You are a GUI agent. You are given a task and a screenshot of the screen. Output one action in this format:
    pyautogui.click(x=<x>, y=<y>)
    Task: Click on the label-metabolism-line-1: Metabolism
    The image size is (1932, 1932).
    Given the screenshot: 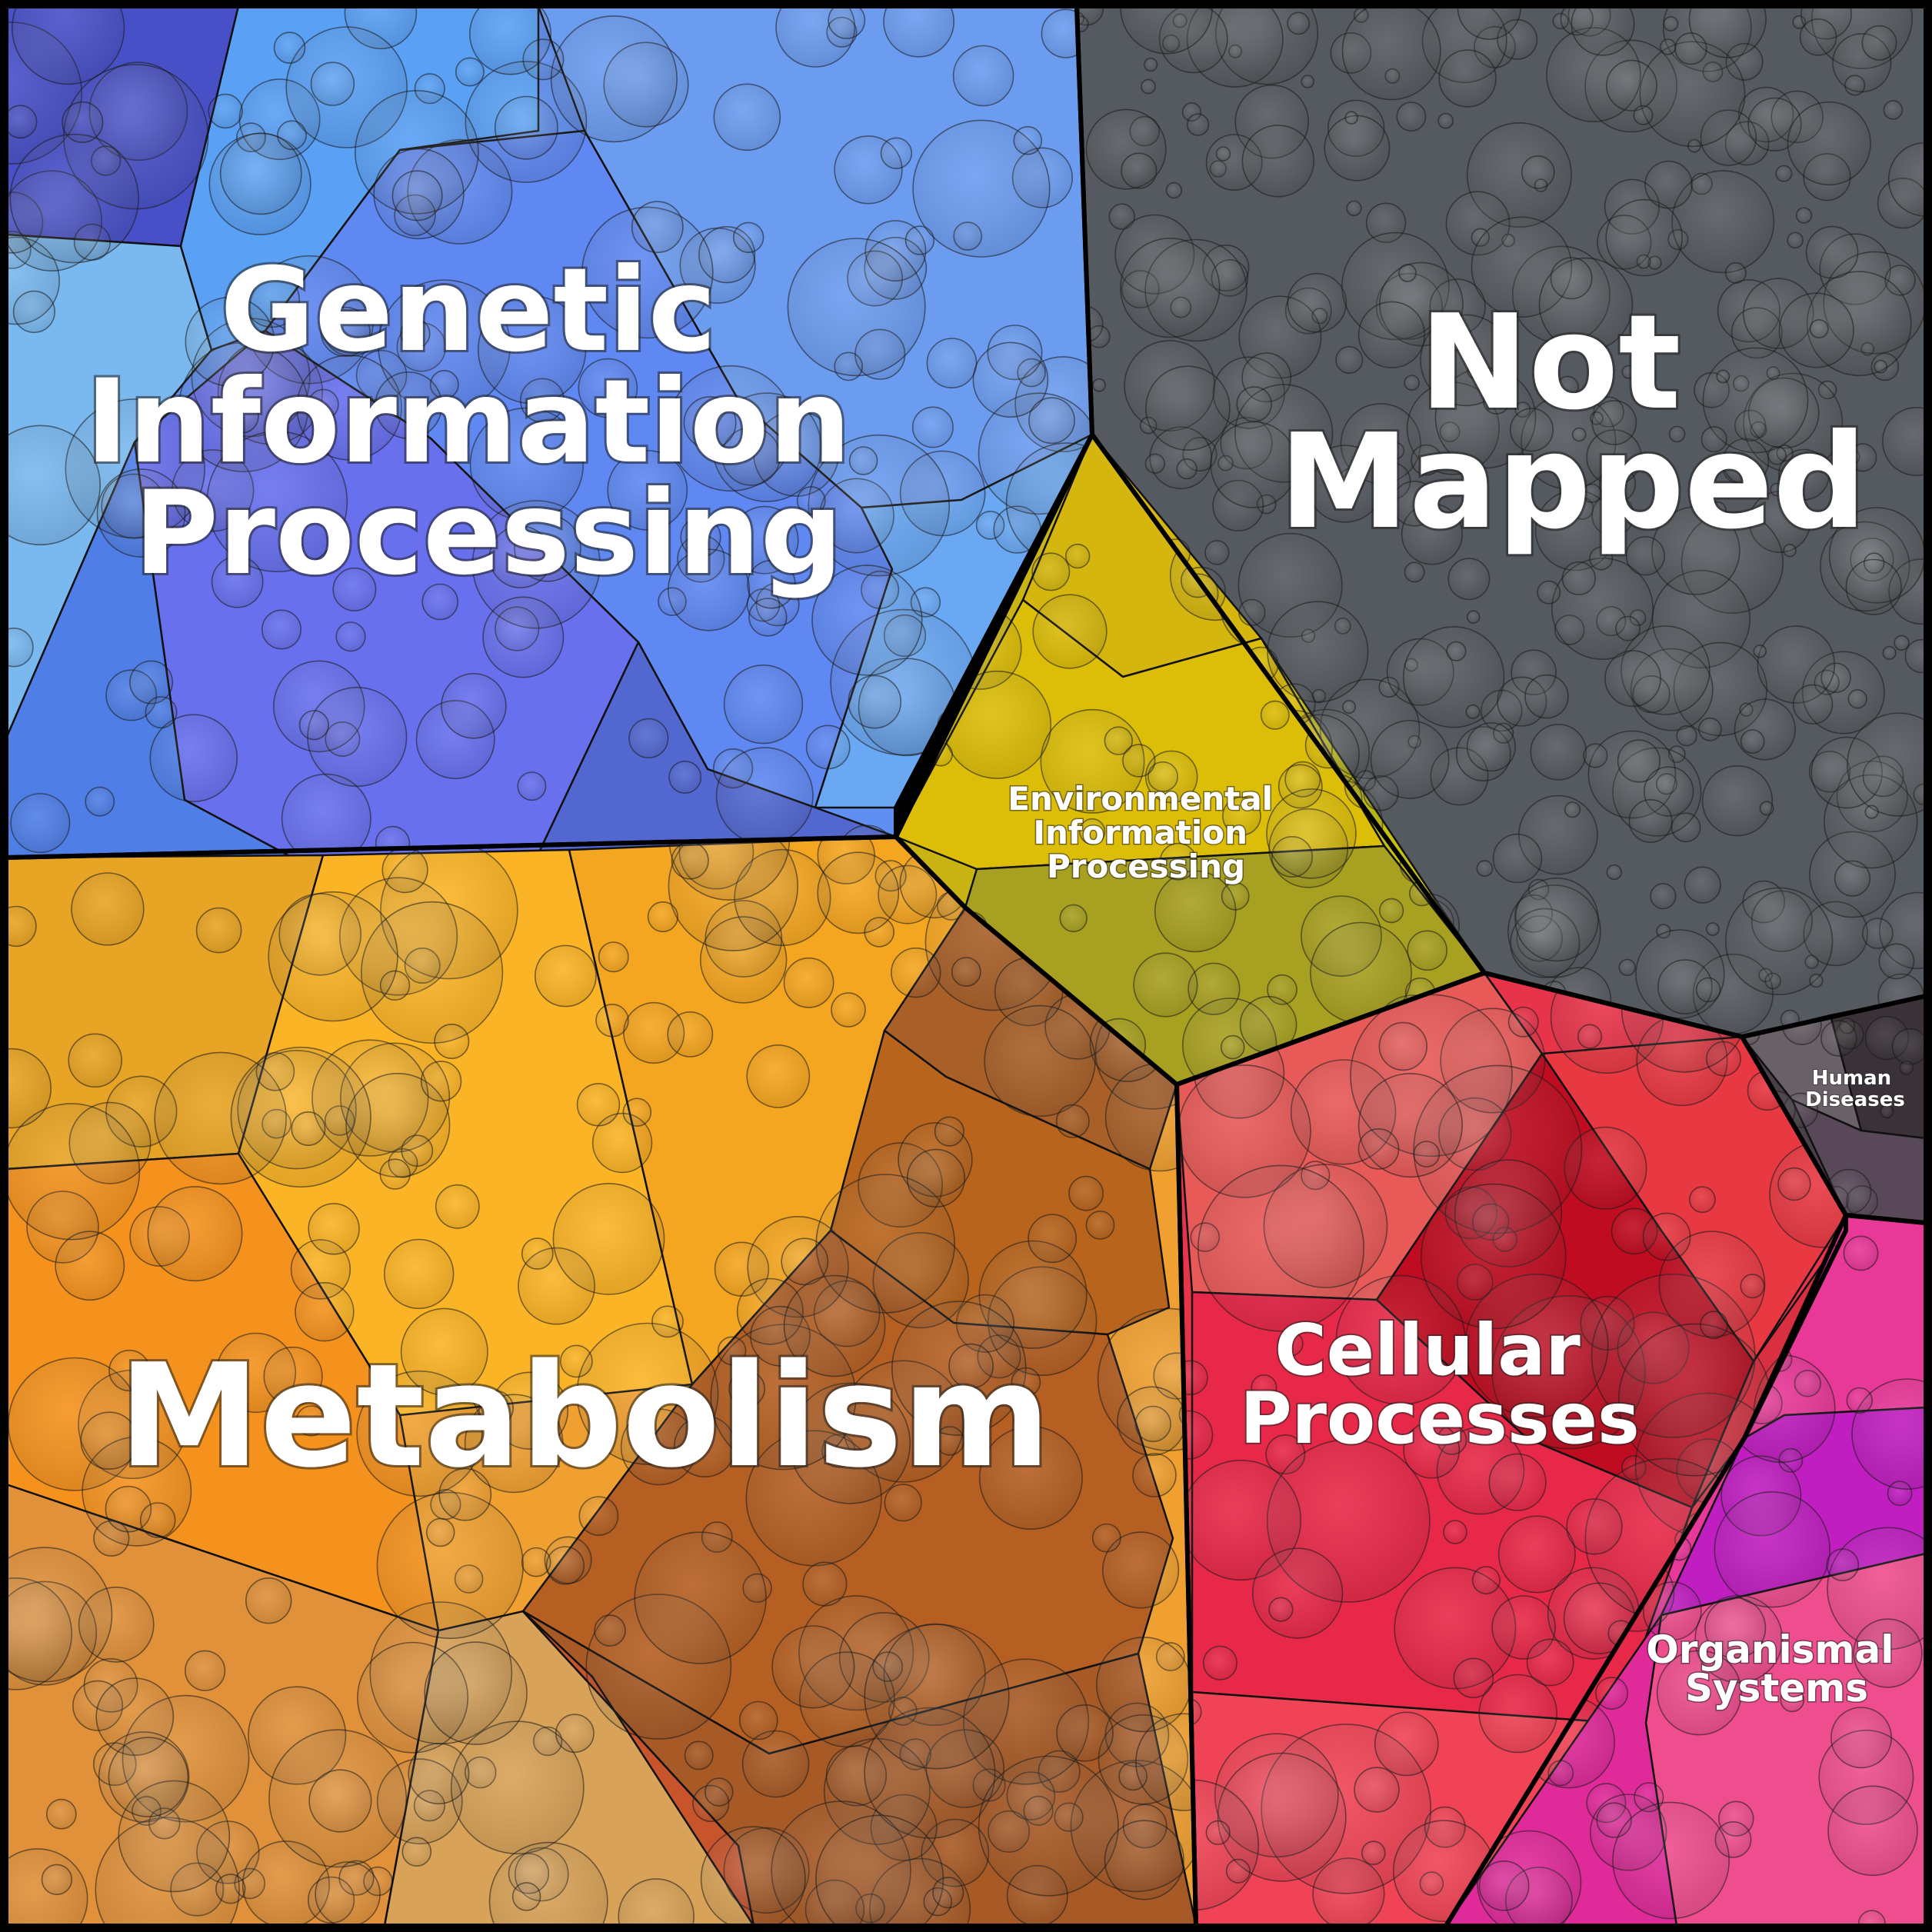 What is the action you would take?
    pyautogui.click(x=584, y=1416)
    